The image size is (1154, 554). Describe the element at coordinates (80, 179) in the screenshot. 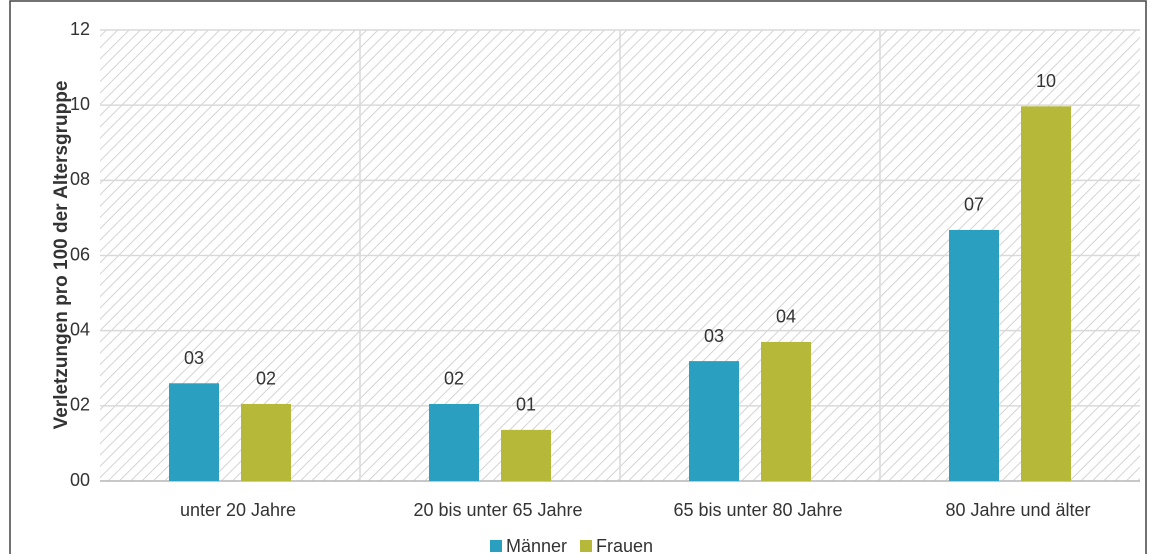

I see `y-tick-label: 08` at that location.